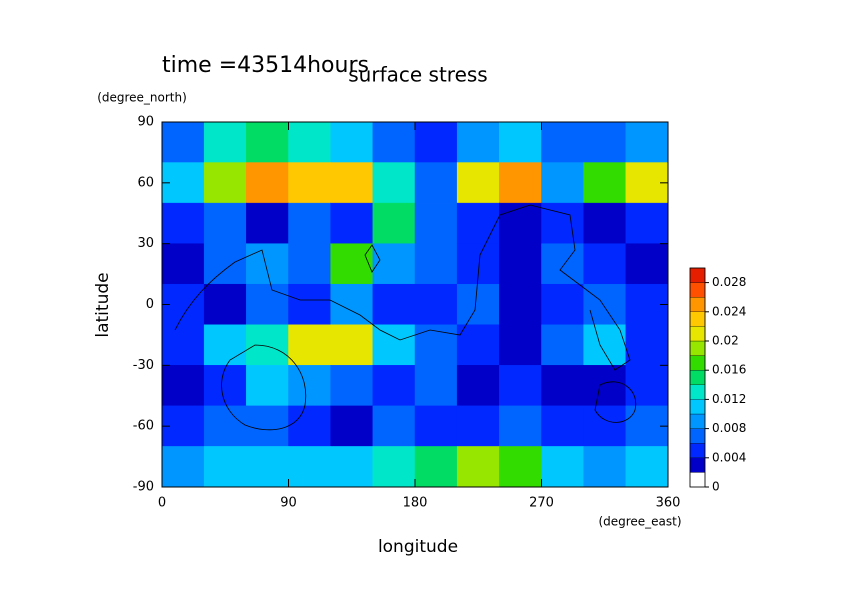 This screenshot has width=842, height=595. I want to click on x-tick-label: 270, so click(541, 503).